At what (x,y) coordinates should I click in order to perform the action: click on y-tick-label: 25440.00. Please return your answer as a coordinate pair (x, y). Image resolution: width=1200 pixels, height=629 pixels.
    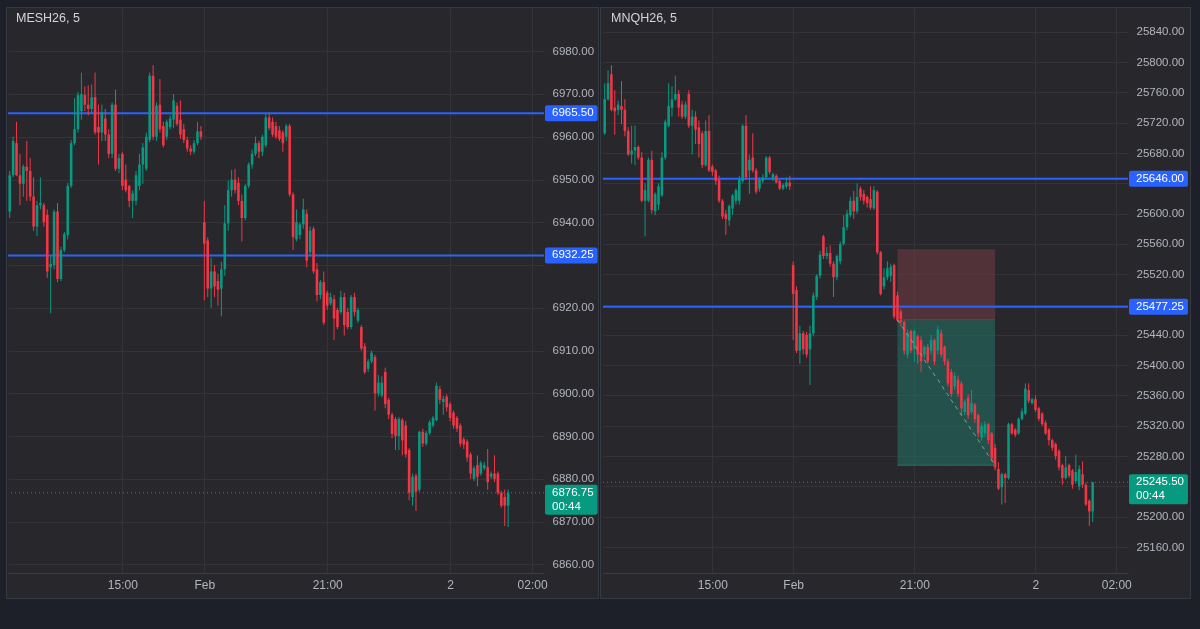
    Looking at the image, I should click on (1160, 334).